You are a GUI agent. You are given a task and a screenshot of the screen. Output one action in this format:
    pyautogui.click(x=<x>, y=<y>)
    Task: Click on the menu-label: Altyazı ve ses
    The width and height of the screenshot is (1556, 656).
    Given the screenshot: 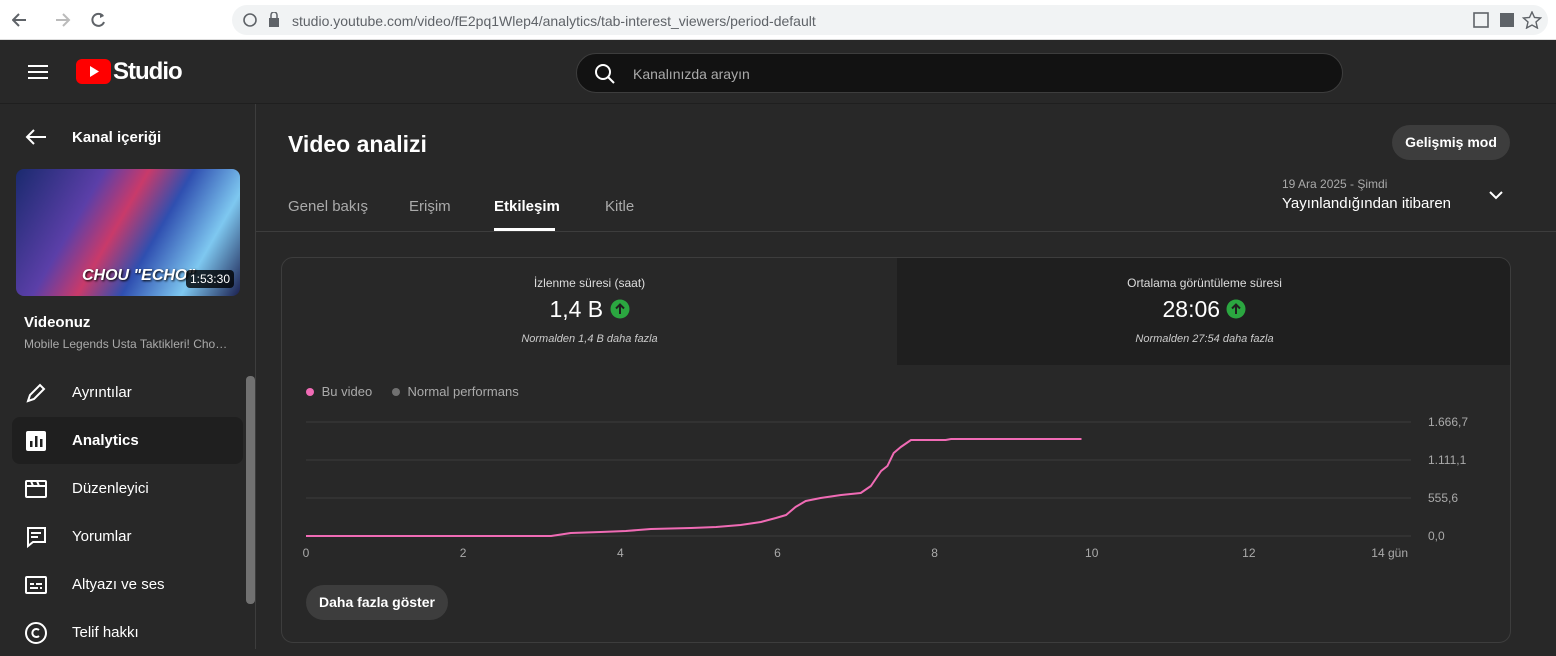 What is the action you would take?
    pyautogui.click(x=118, y=584)
    